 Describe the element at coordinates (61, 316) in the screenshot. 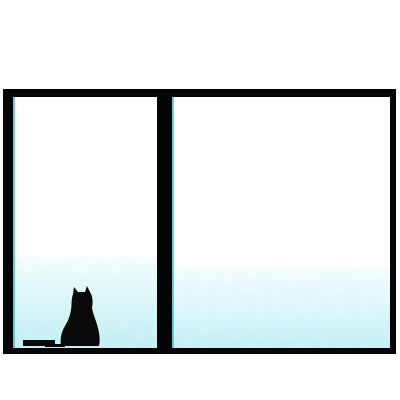

I see `cat-silhouette` at that location.